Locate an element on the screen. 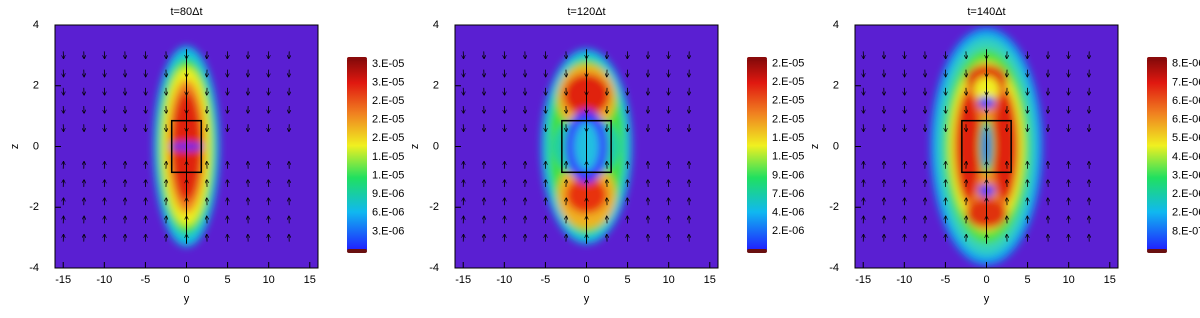  panel-title: t=80Δt is located at coordinates (186, 12).